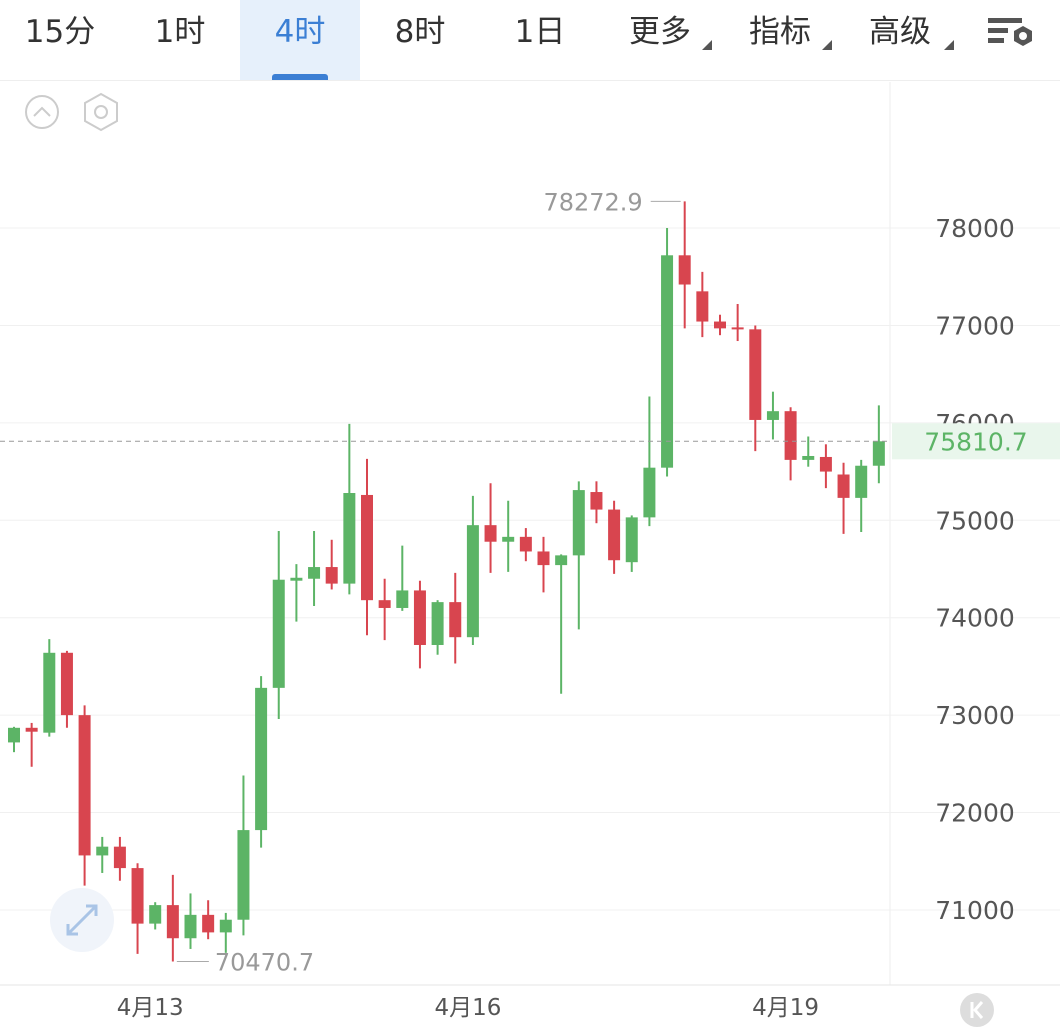 The height and width of the screenshot is (1030, 1060). I want to click on tab: 指标, so click(780, 32).